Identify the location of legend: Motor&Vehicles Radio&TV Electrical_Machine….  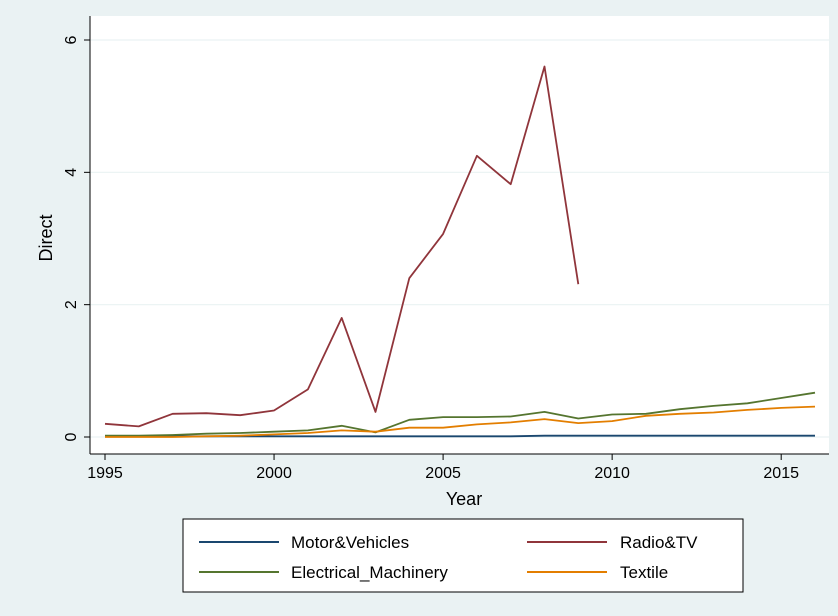
(448, 557).